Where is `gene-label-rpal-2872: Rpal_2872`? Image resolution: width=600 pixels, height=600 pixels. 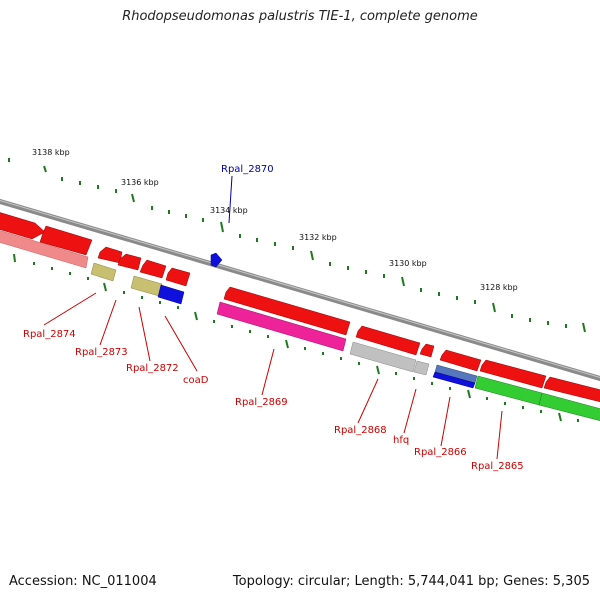
gene-label-rpal-2872: Rpal_2872 is located at coordinates (152, 368).